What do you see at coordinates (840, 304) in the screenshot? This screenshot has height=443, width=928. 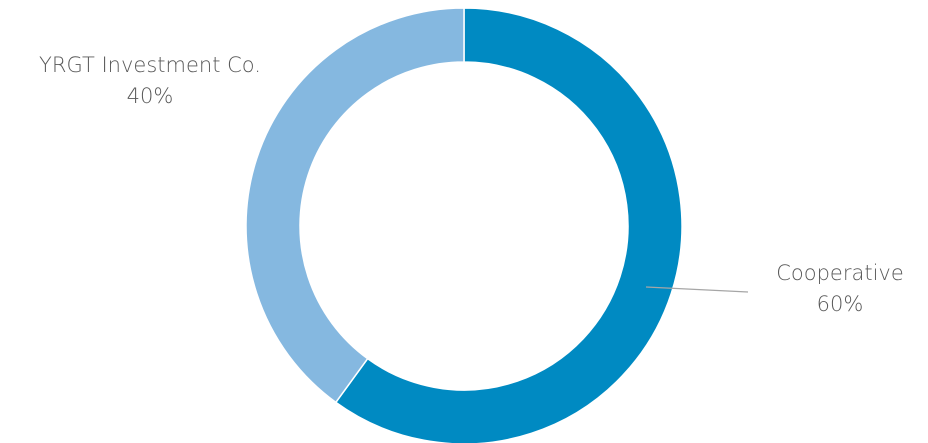 I see `slice-value-cooperative: 60%` at bounding box center [840, 304].